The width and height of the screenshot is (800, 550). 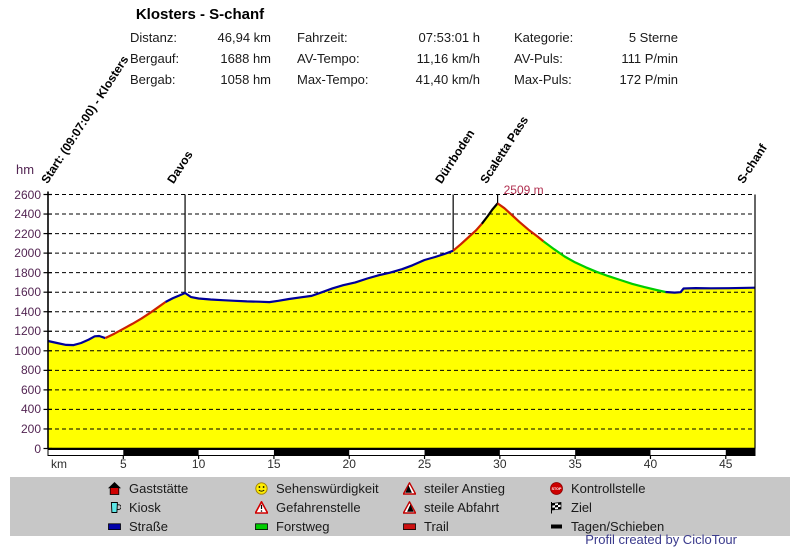 I want to click on steile-abfahrt-icon, so click(x=409, y=507).